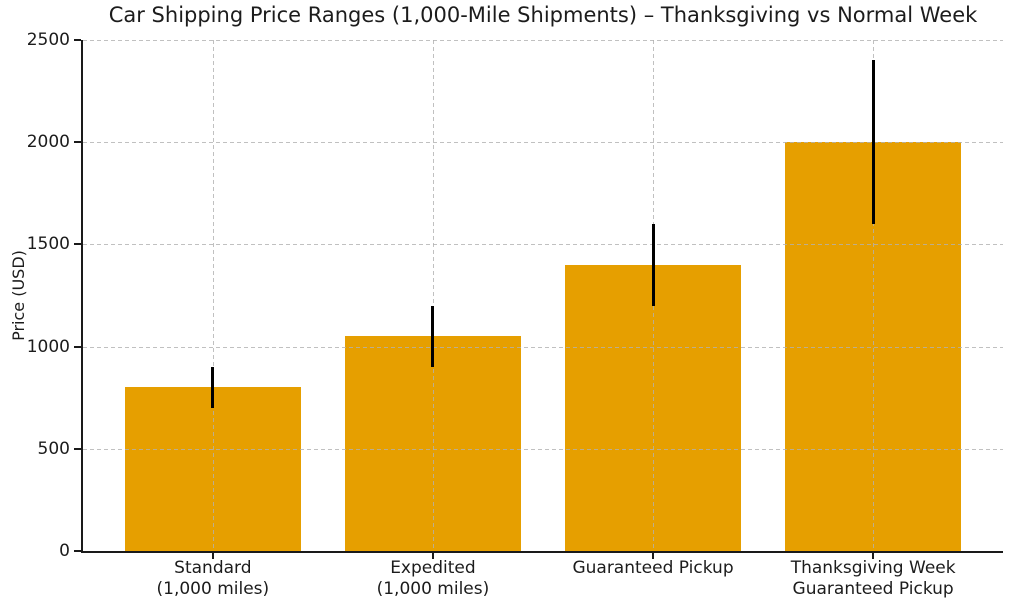  What do you see at coordinates (433, 568) in the screenshot?
I see `x-tick-label-line: Expedited` at bounding box center [433, 568].